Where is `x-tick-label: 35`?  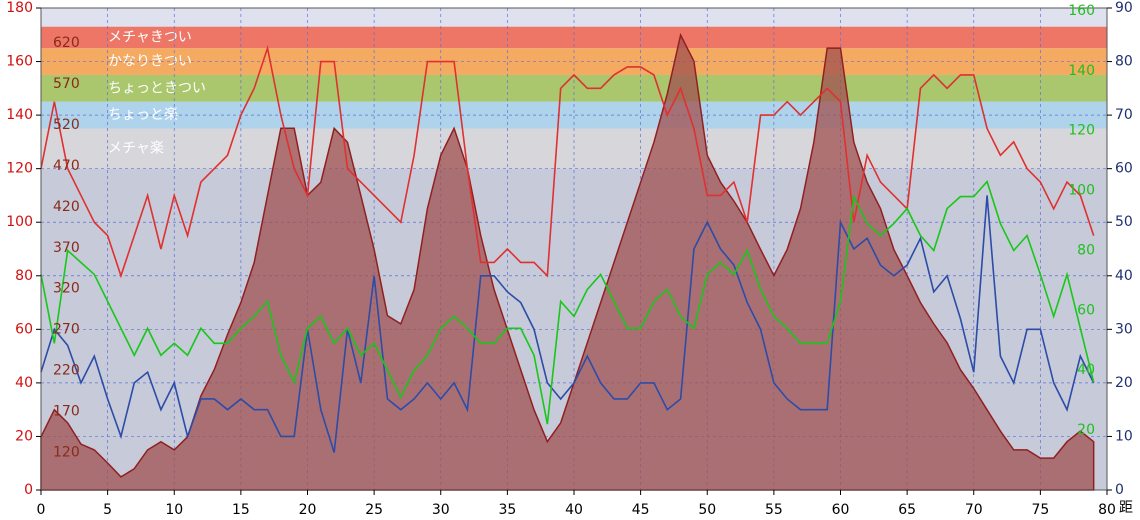
x-tick-label: 35 is located at coordinates (507, 510).